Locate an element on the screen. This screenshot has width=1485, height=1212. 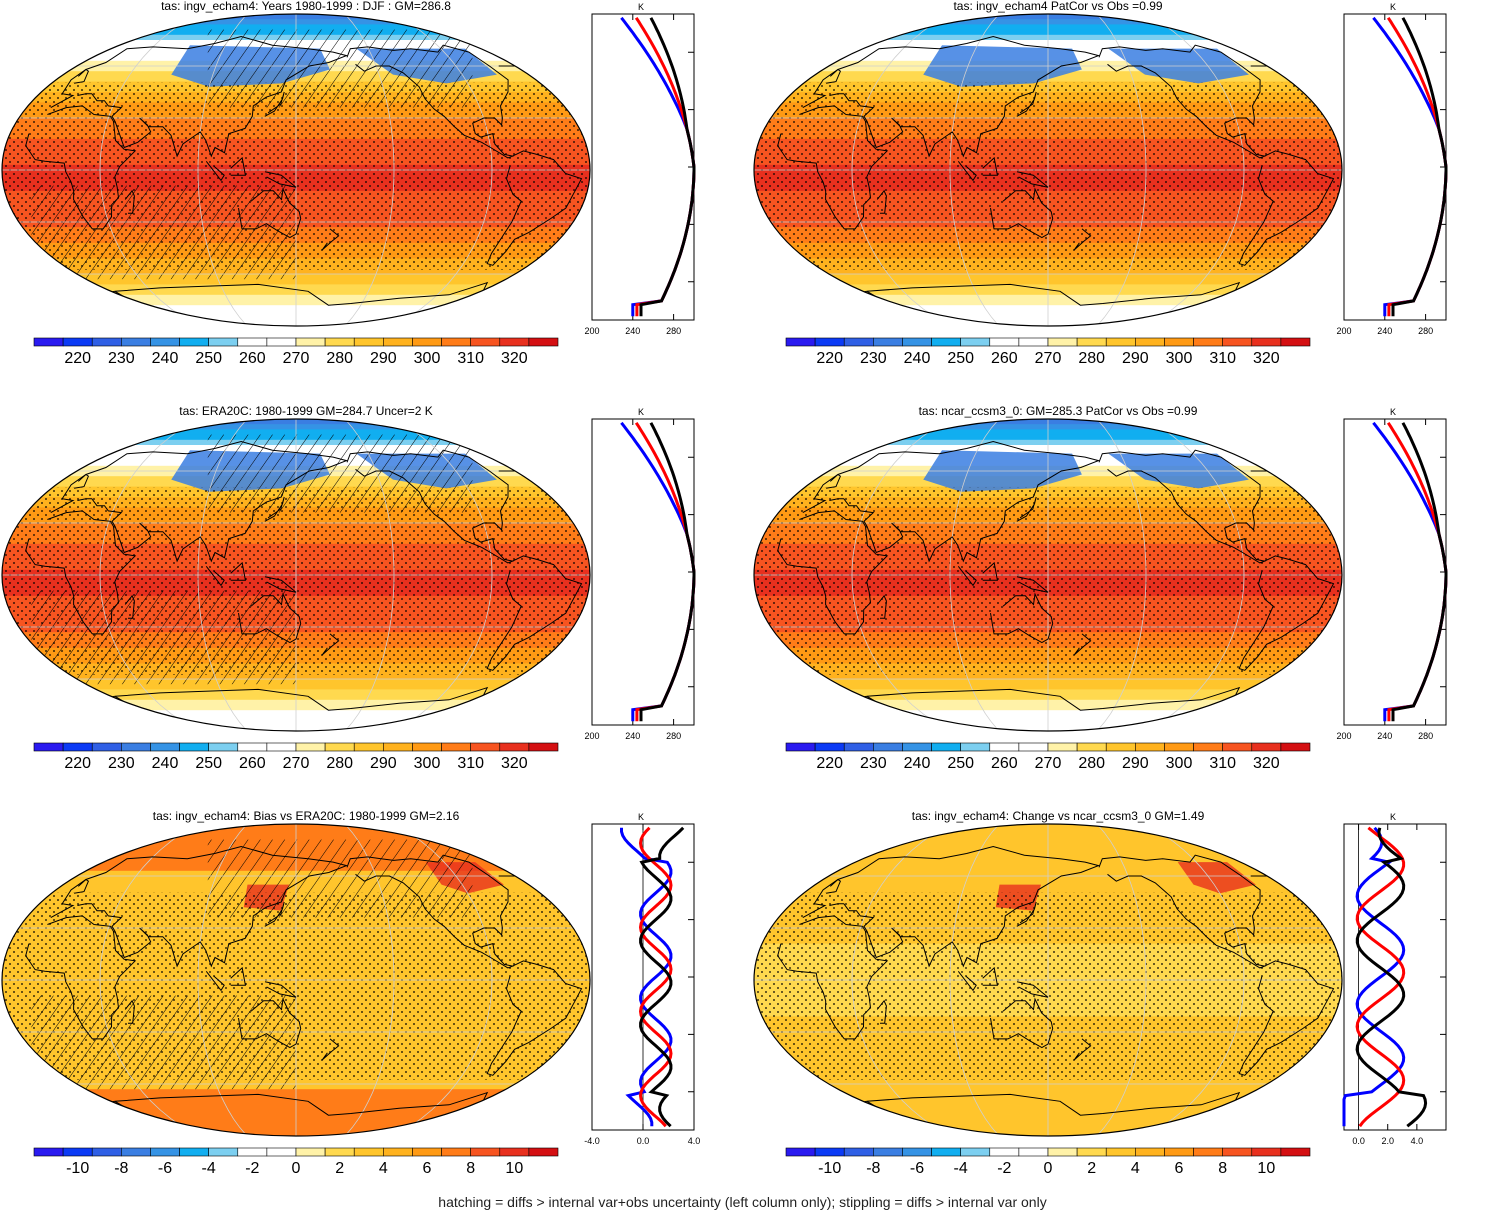
colorbar-label: 250 is located at coordinates (960, 358).